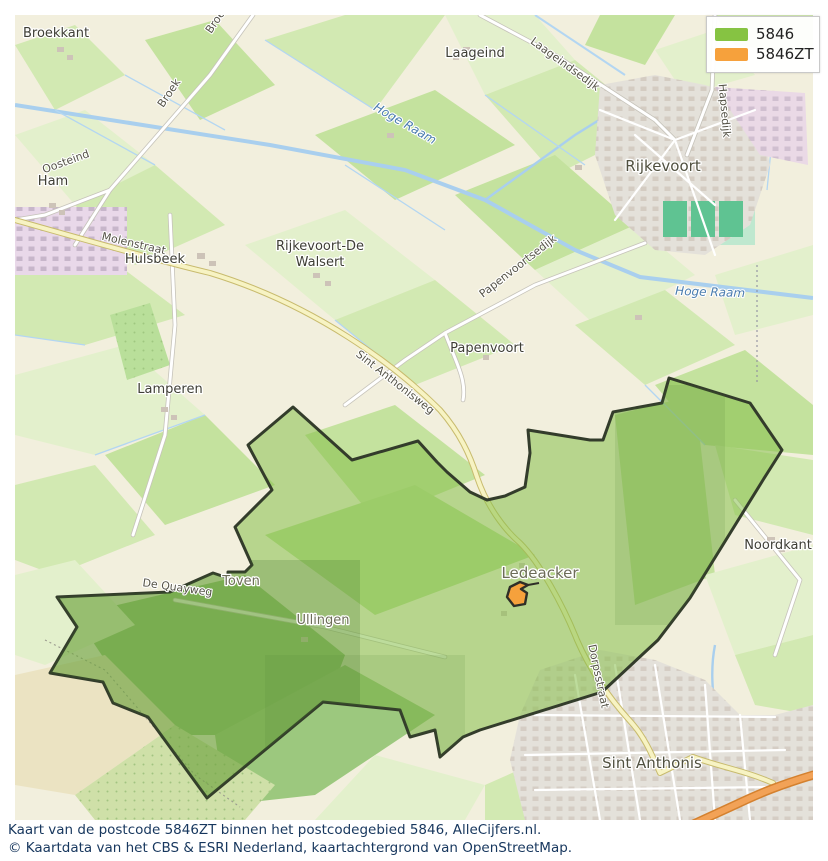  Describe the element at coordinates (663, 166) in the screenshot. I see `label-rijkevoort: Rijkevoort` at that location.